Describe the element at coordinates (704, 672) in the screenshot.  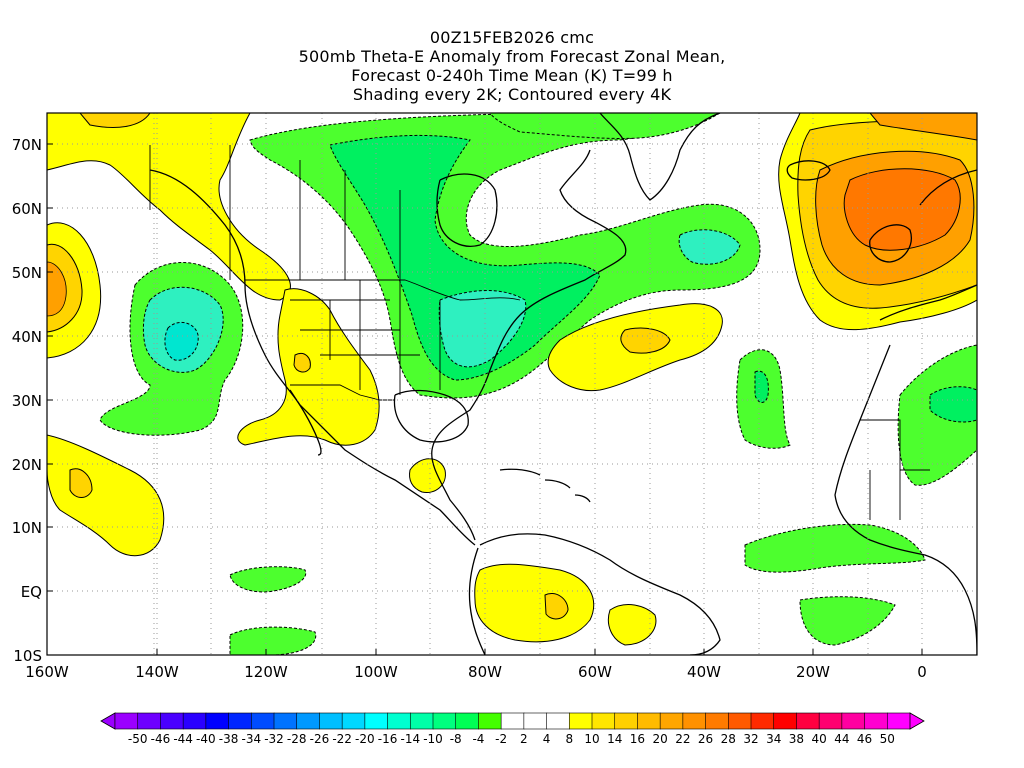
I see `lon-label-40w: 40W` at that location.